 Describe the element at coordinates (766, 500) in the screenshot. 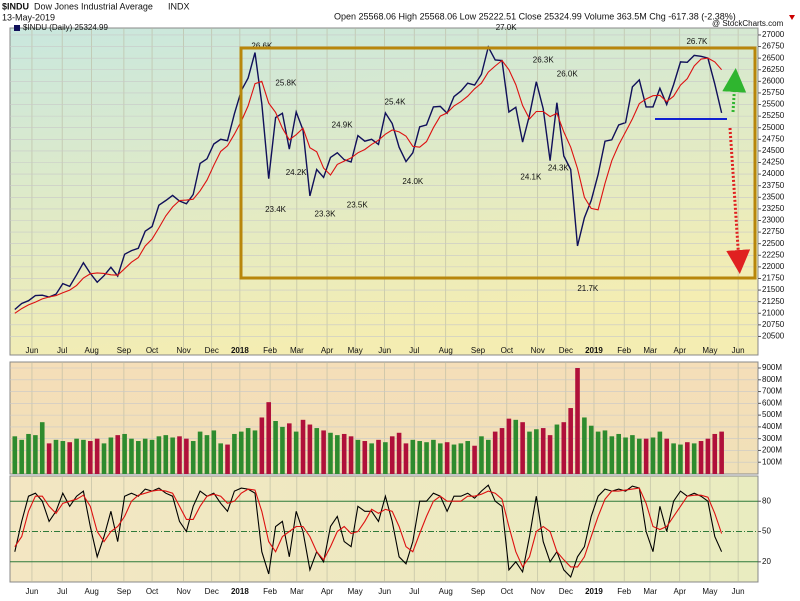

I see `y-tick-label: 80` at that location.